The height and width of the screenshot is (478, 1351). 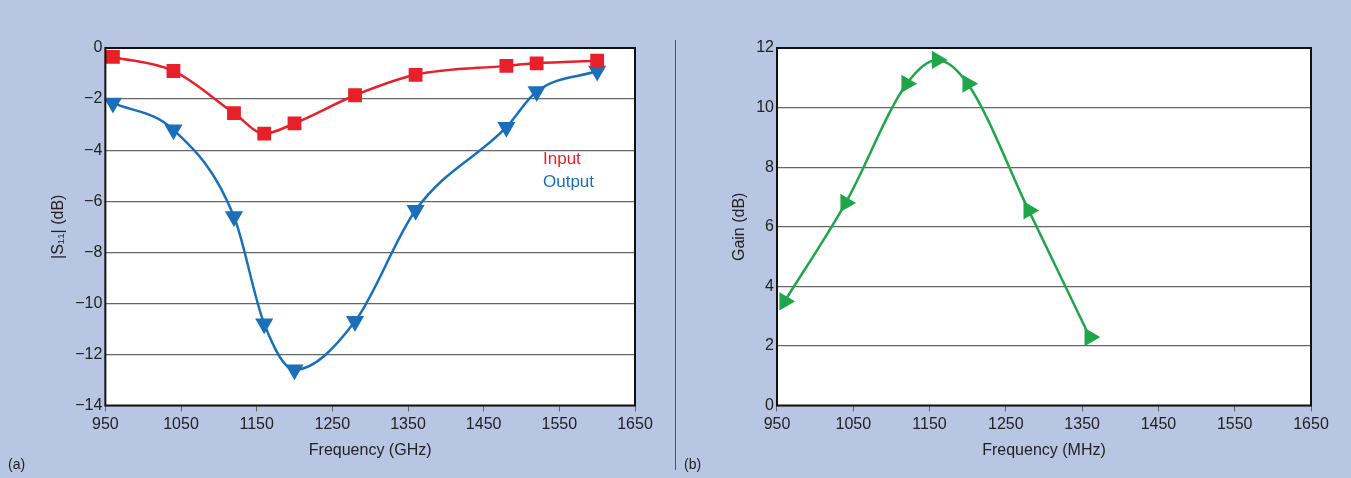 What do you see at coordinates (770, 166) in the screenshot?
I see `y-tick-label: 8` at bounding box center [770, 166].